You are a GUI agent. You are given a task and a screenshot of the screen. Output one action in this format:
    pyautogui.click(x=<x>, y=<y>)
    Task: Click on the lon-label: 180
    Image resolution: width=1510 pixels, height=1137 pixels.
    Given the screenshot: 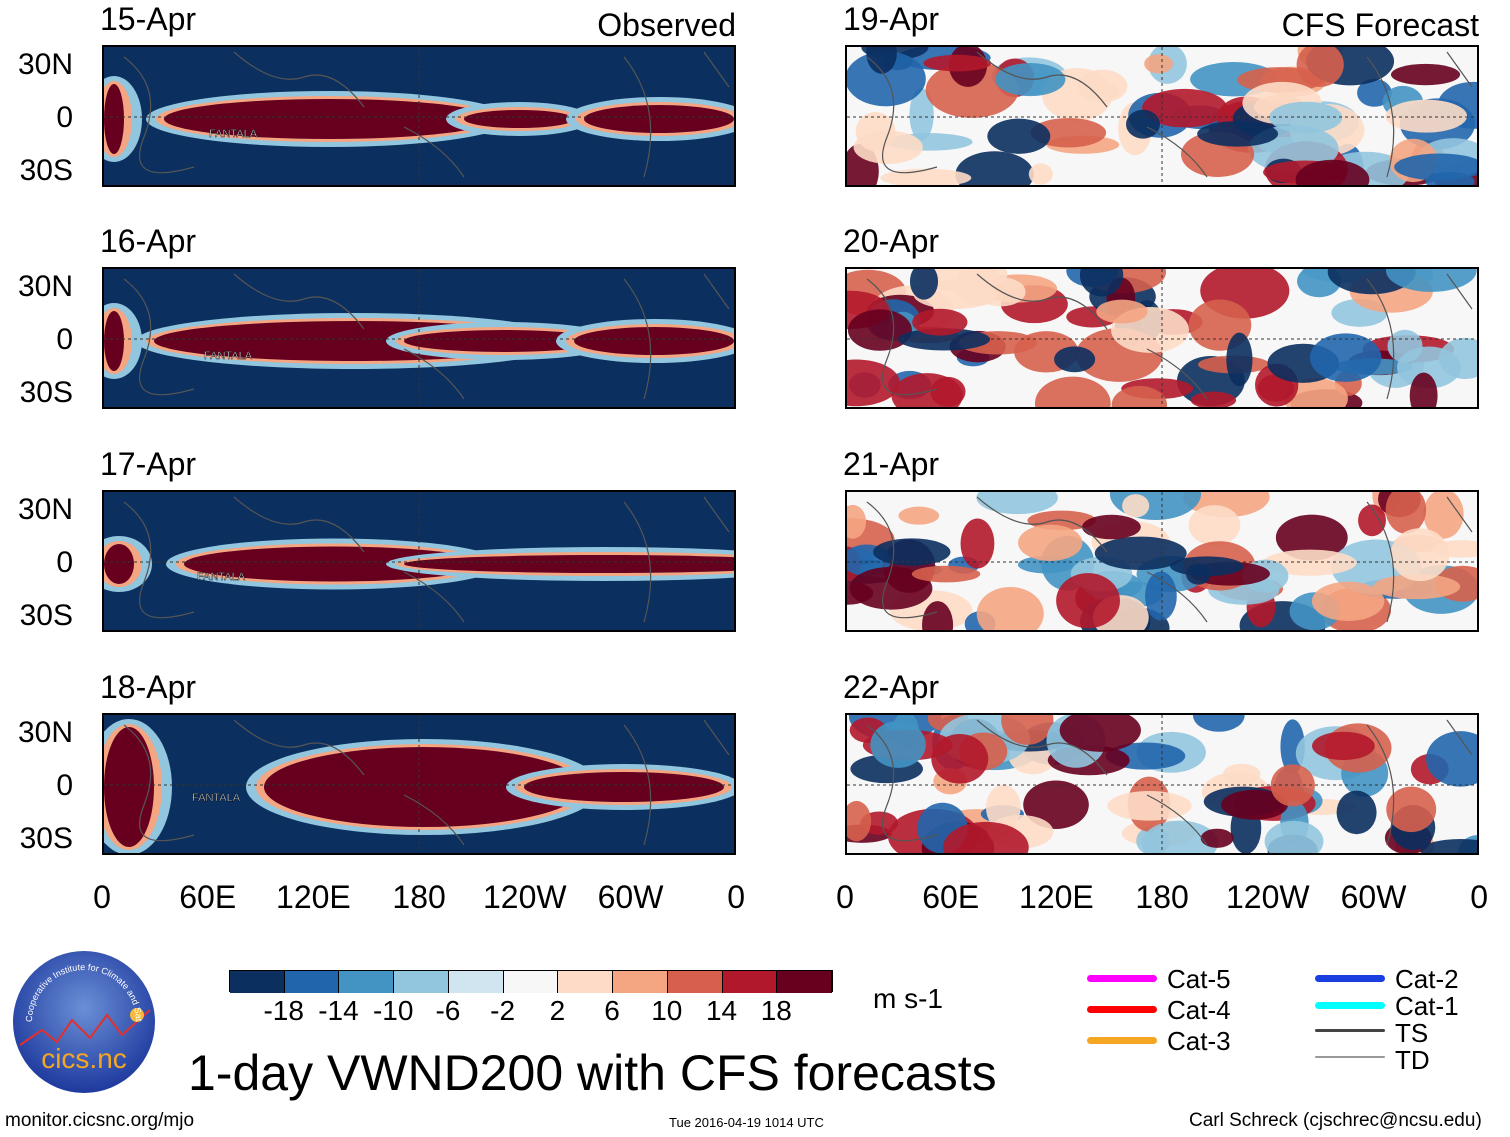 What is the action you would take?
    pyautogui.click(x=1162, y=897)
    